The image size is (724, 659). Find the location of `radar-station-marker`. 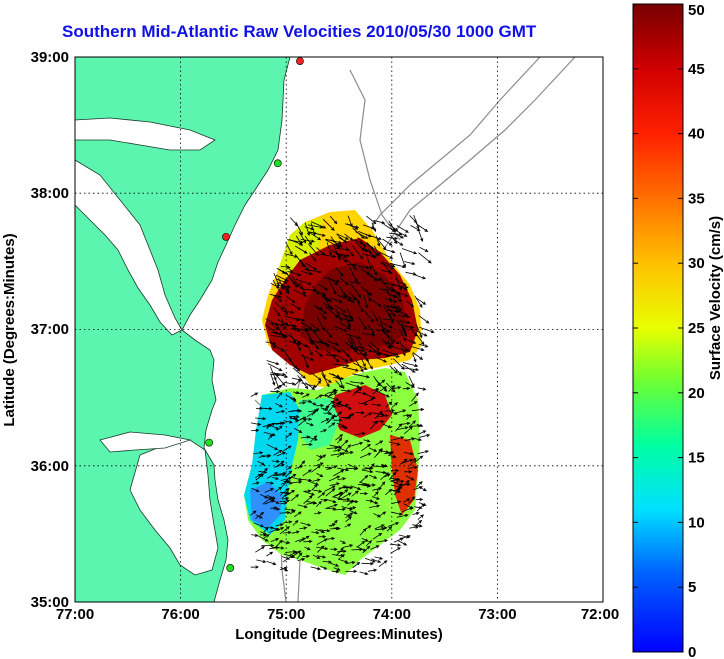

radar-station-marker is located at coordinates (277, 163).